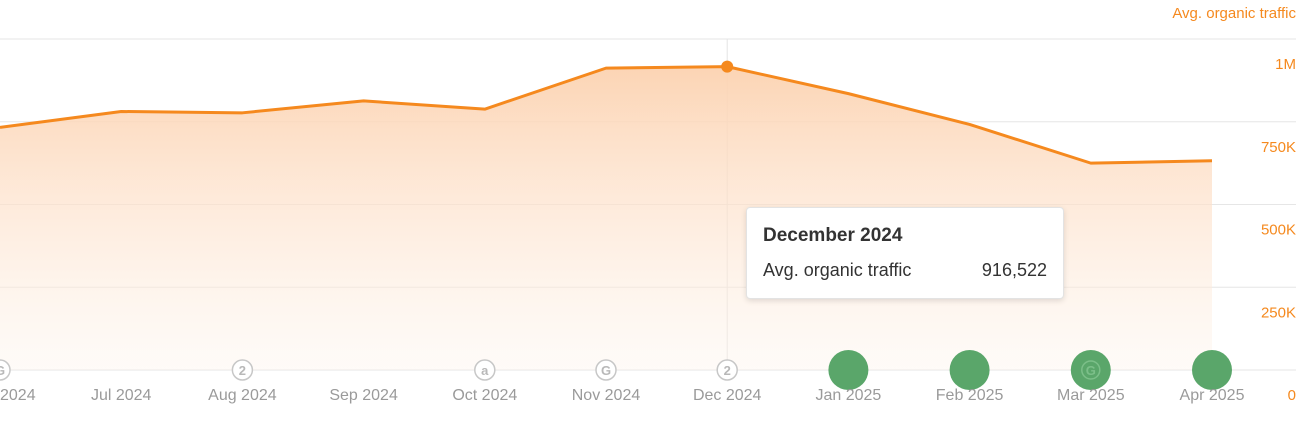 The width and height of the screenshot is (1315, 430). I want to click on y-tick-label: 500K, so click(1278, 230).